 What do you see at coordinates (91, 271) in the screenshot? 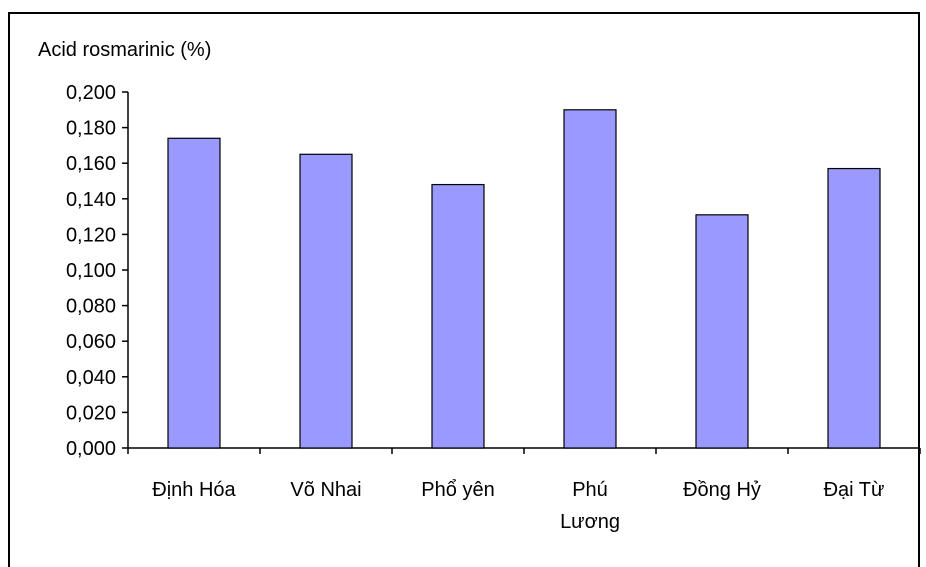
I see `y-tick-label: 0,100` at bounding box center [91, 271].